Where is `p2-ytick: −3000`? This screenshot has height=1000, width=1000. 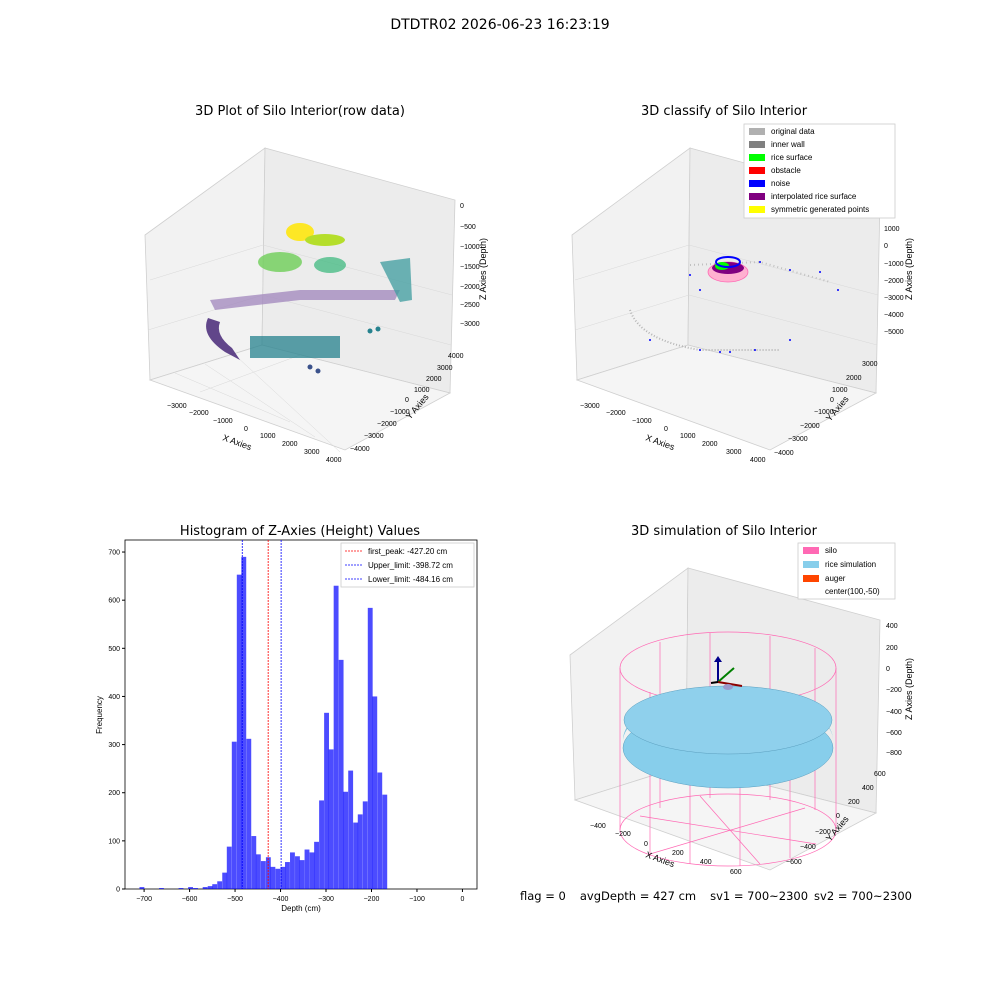
p2-ytick: −3000 is located at coordinates (798, 439).